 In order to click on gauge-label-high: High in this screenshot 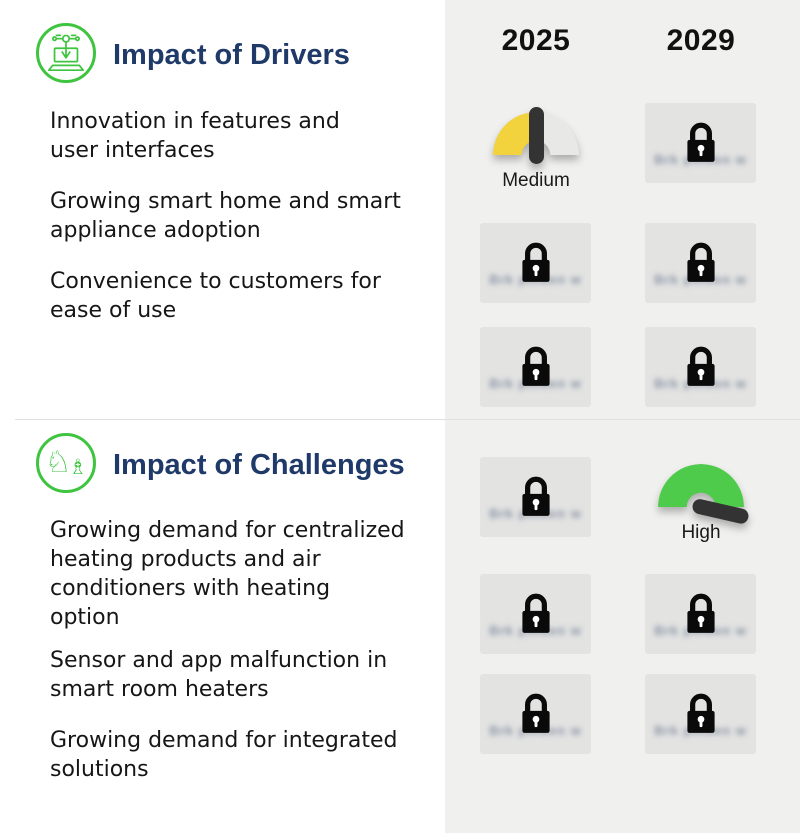, I will do `click(701, 532)`.